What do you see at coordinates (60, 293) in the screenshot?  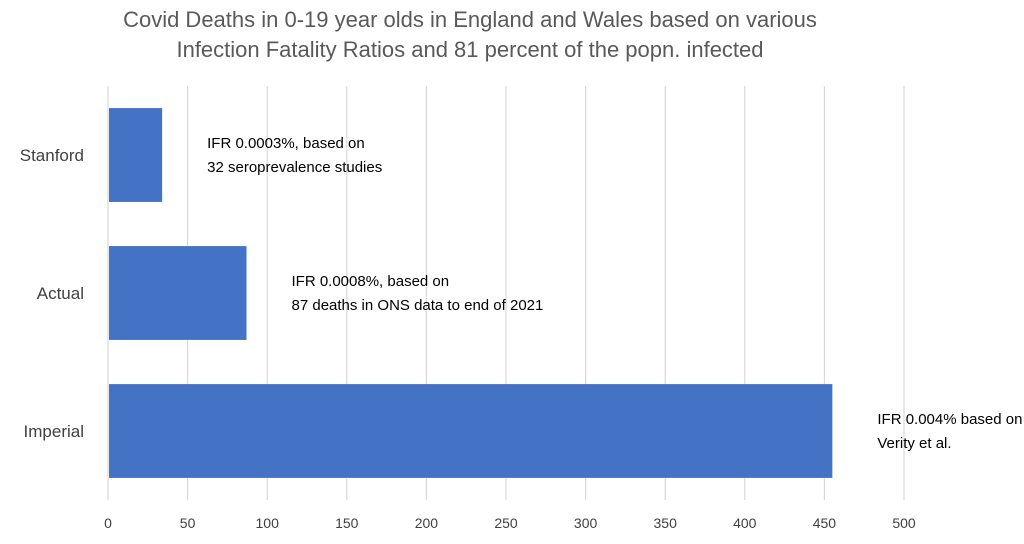 I see `category-label-actual: Actual` at bounding box center [60, 293].